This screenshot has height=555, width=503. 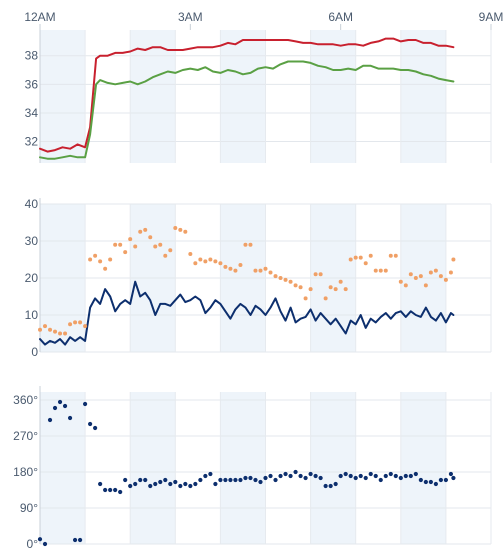 I want to click on y-tick-label: 40, so click(x=32, y=204).